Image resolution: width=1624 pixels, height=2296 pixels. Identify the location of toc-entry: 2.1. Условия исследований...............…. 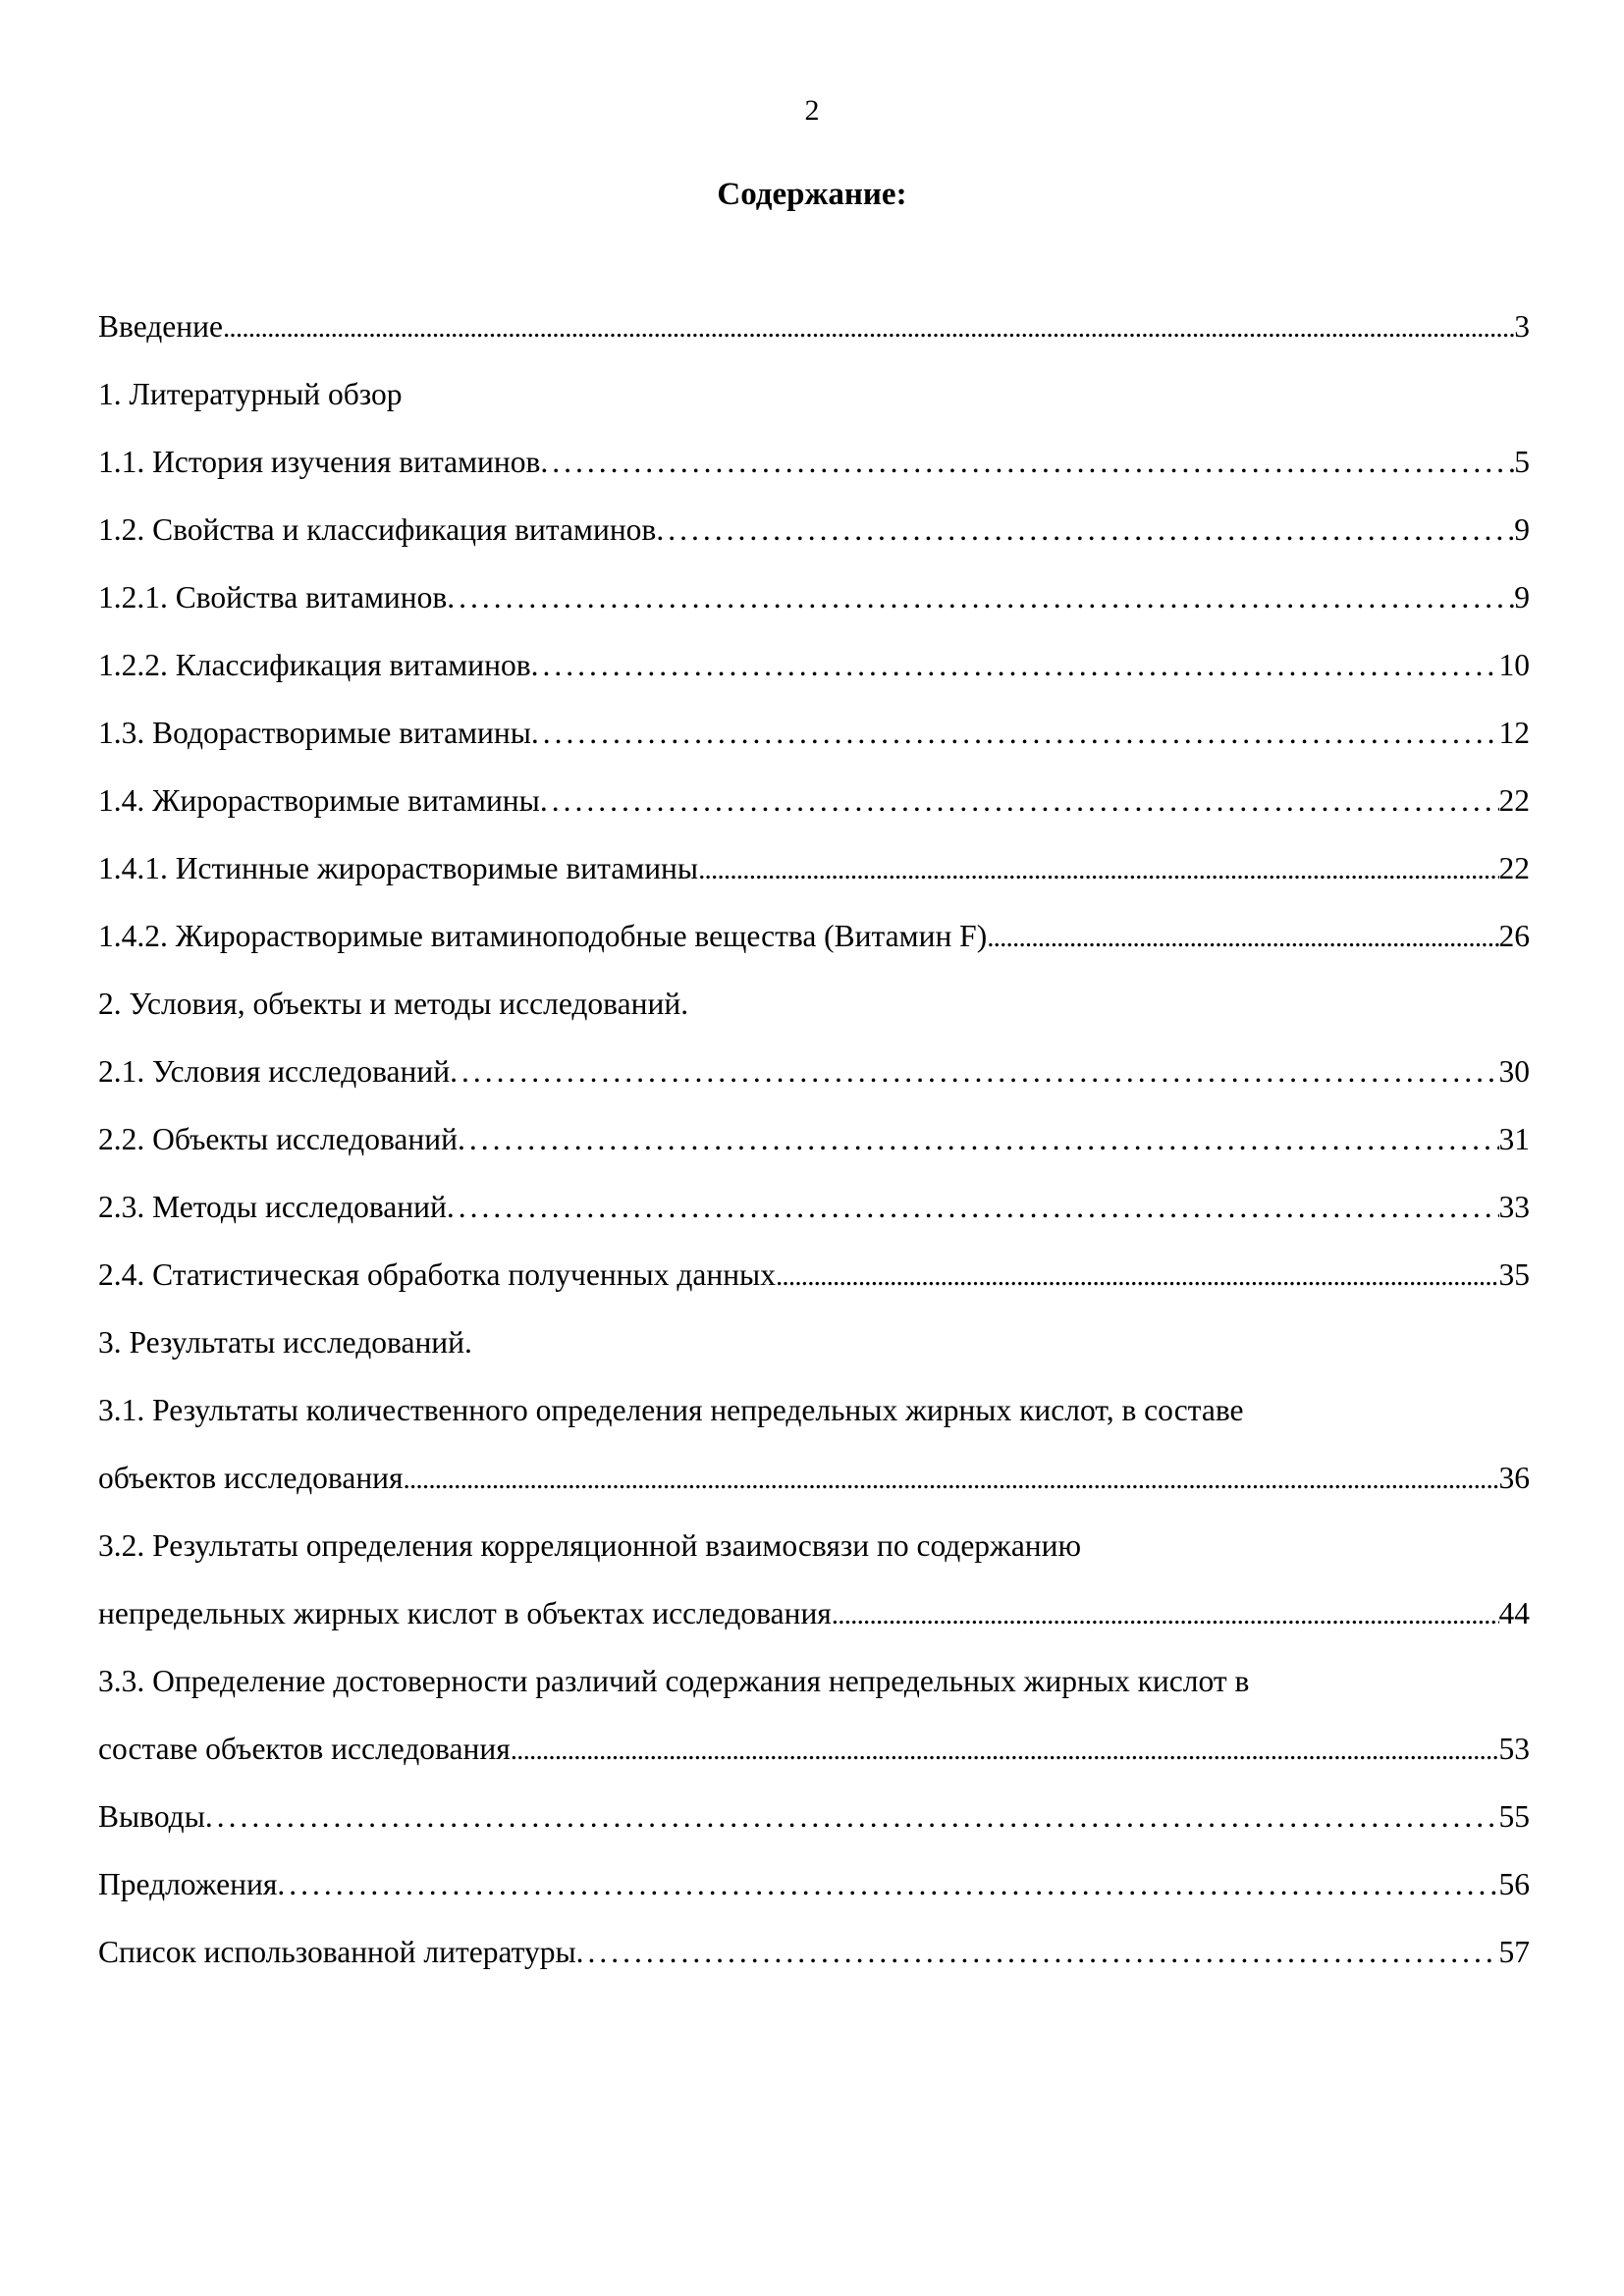
(814, 1071).